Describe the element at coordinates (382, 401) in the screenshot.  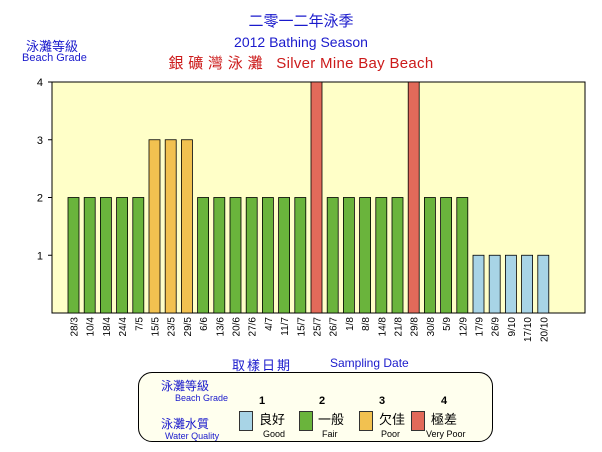
I see `legend-grade-3-number: 3` at that location.